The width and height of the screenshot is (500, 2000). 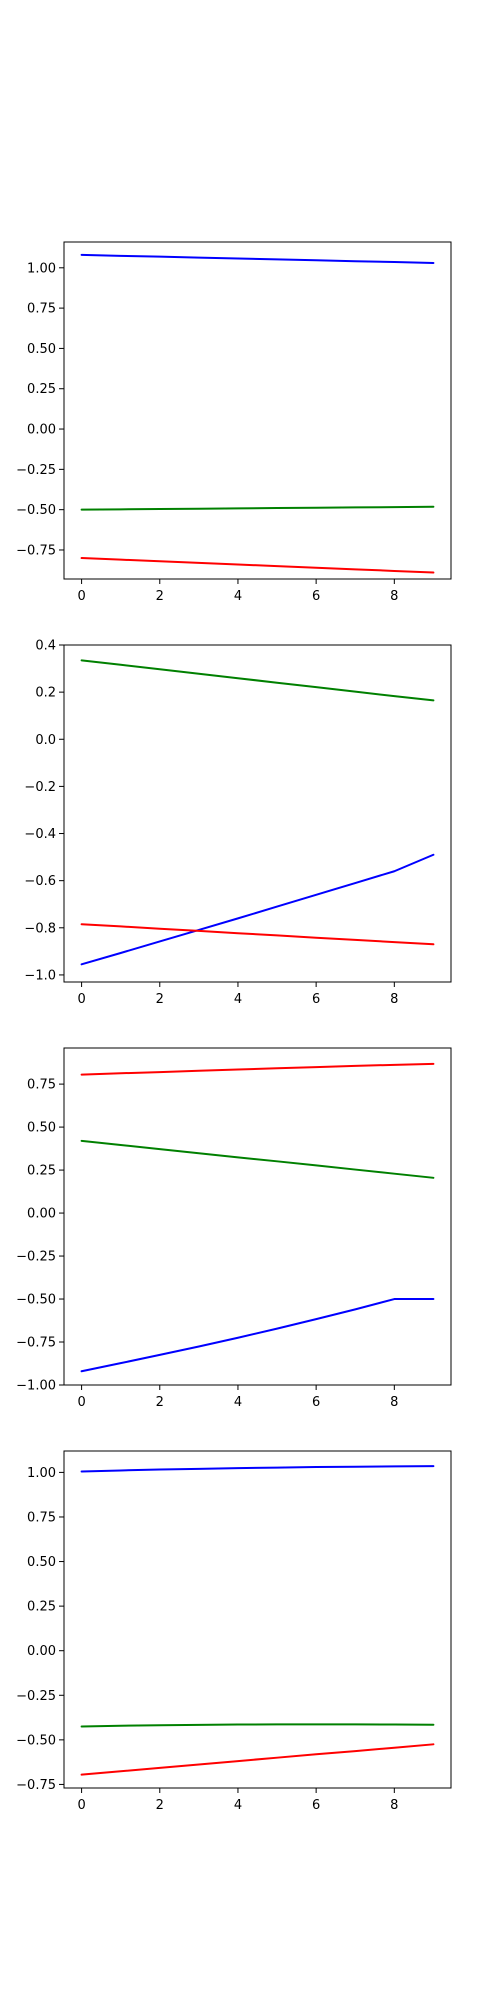 I want to click on y-tick-label: −0.2, so click(x=40, y=787).